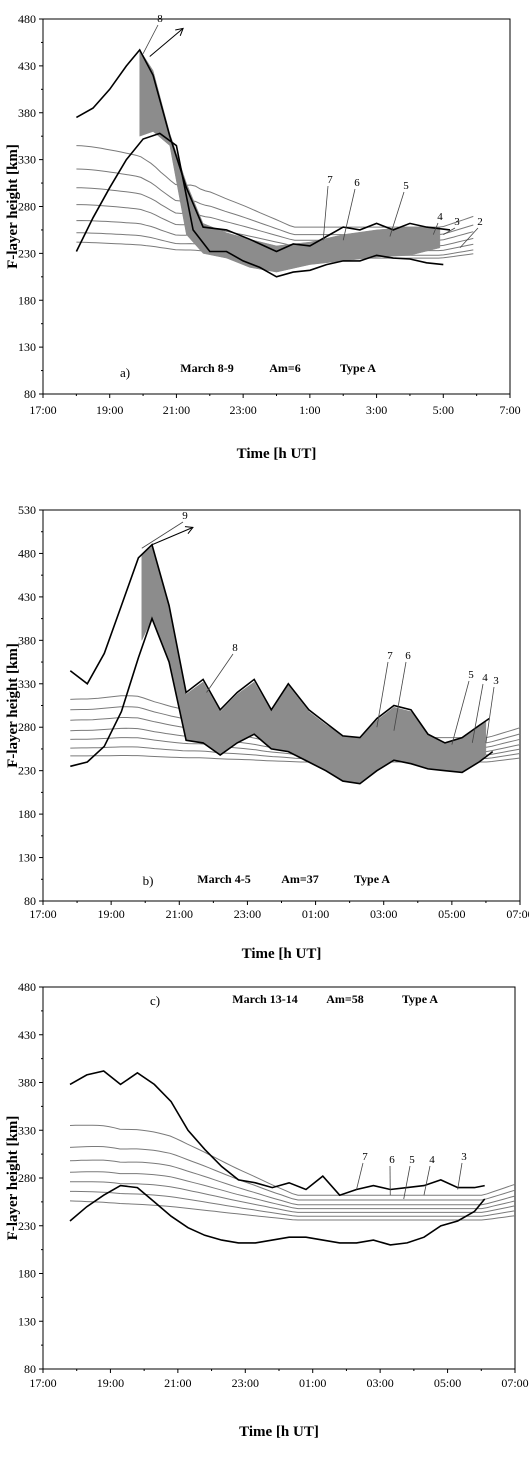 The height and width of the screenshot is (1482, 529). I want to click on panel-b-x-tick-label: 07:00, so click(517, 914).